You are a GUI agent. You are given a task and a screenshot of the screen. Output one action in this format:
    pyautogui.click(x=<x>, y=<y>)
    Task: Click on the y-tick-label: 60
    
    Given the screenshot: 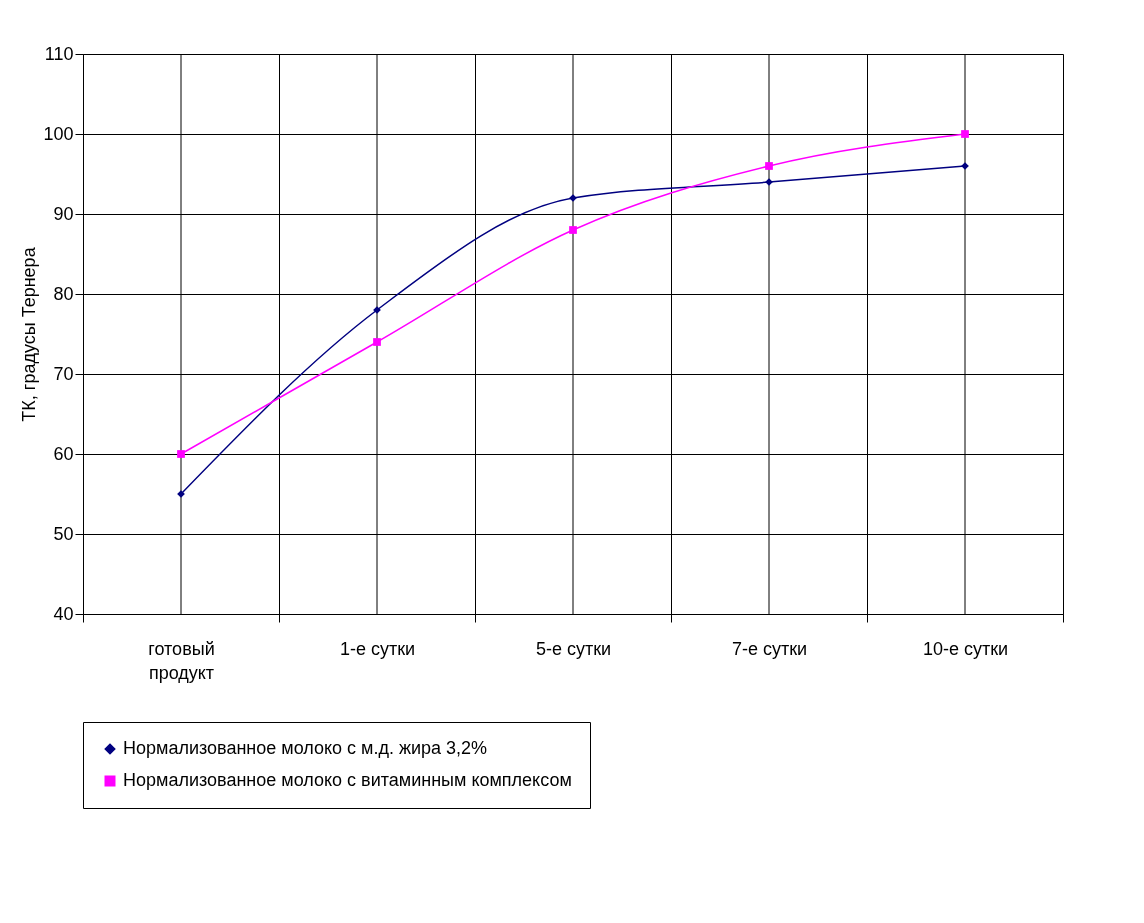 What is the action you would take?
    pyautogui.click(x=63, y=453)
    